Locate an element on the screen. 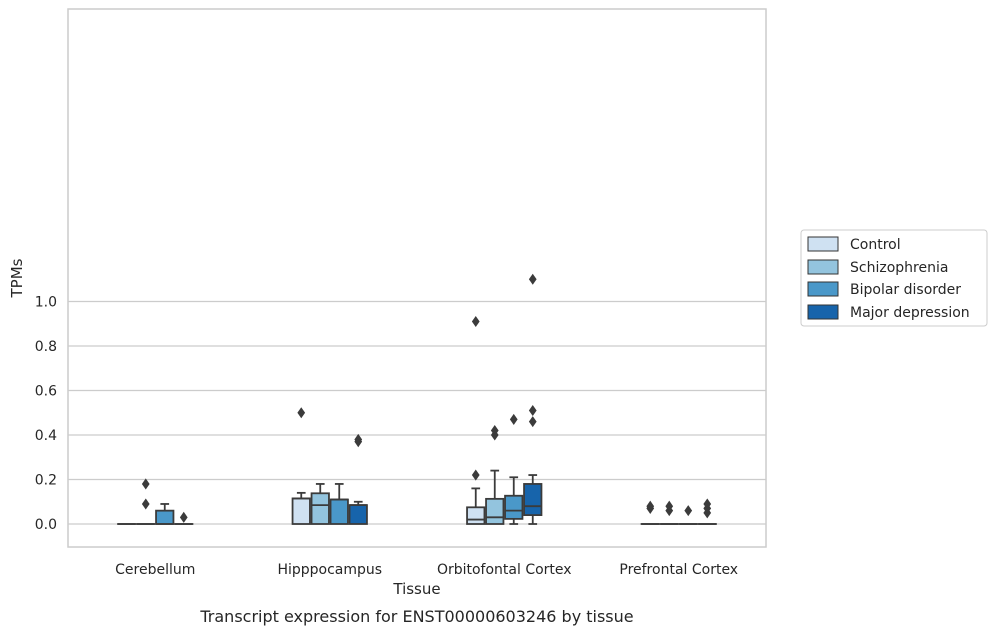 The image size is (997, 634). y-axis-ticks: 0.0 0.2 0.4 0.6 0.8 1.0 is located at coordinates (46, 414).